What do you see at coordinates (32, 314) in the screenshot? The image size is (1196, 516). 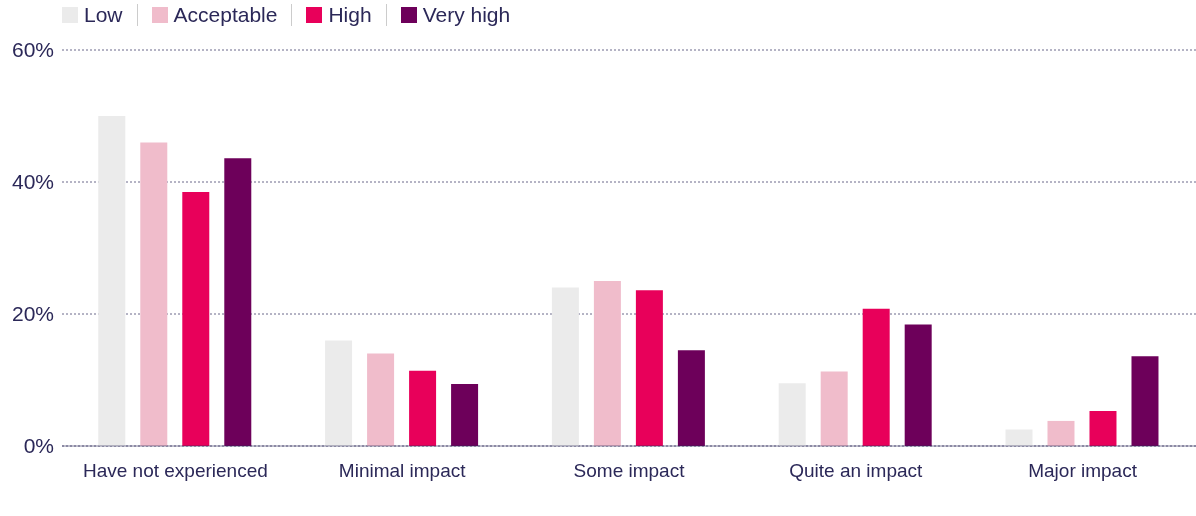 I see `y-tick-label: 20%` at bounding box center [32, 314].